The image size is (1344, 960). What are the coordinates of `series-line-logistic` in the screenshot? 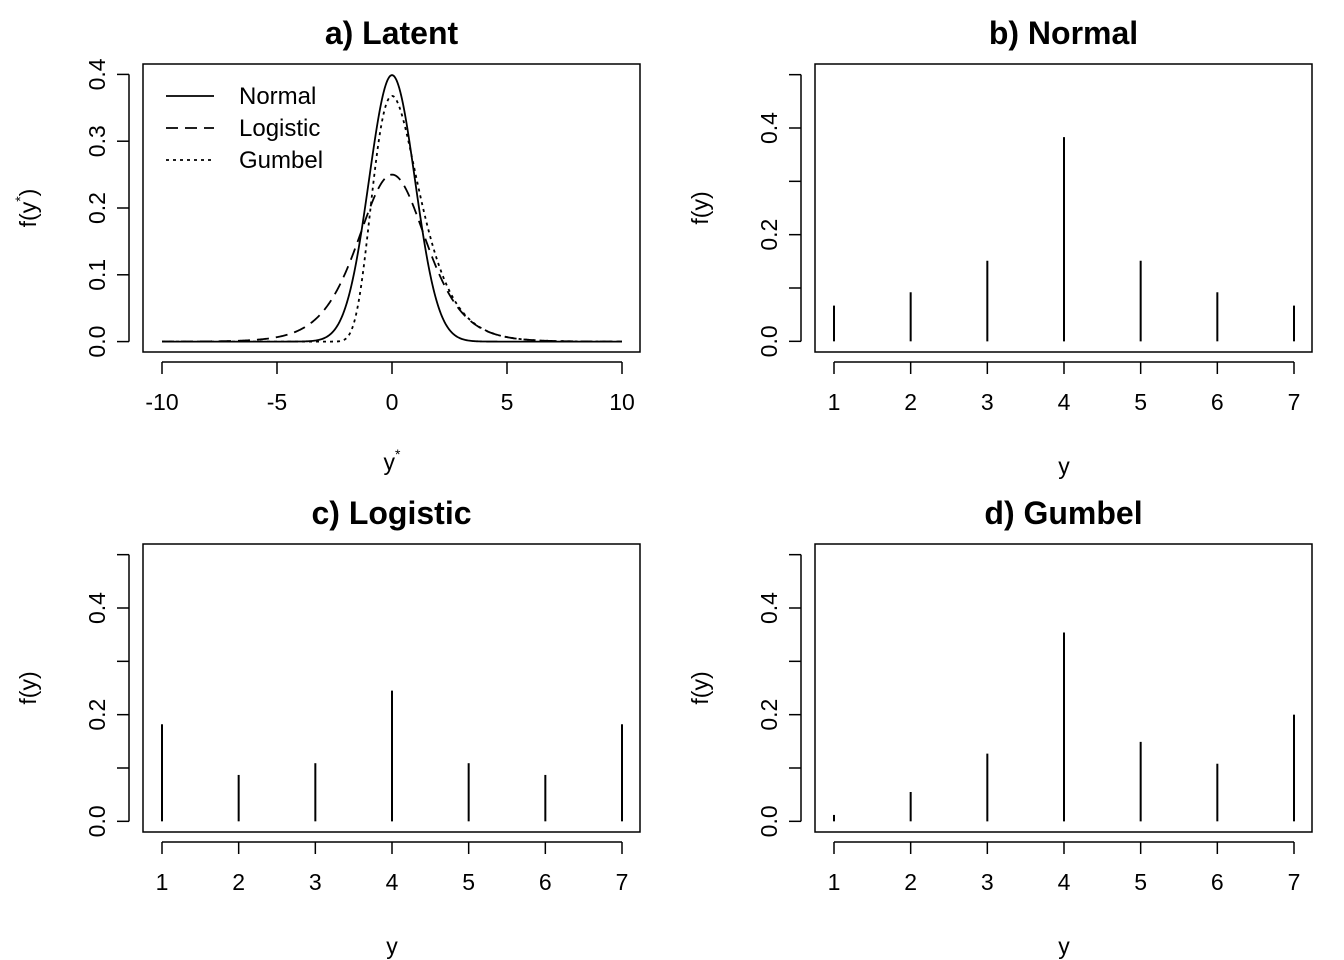 It's located at (392, 258).